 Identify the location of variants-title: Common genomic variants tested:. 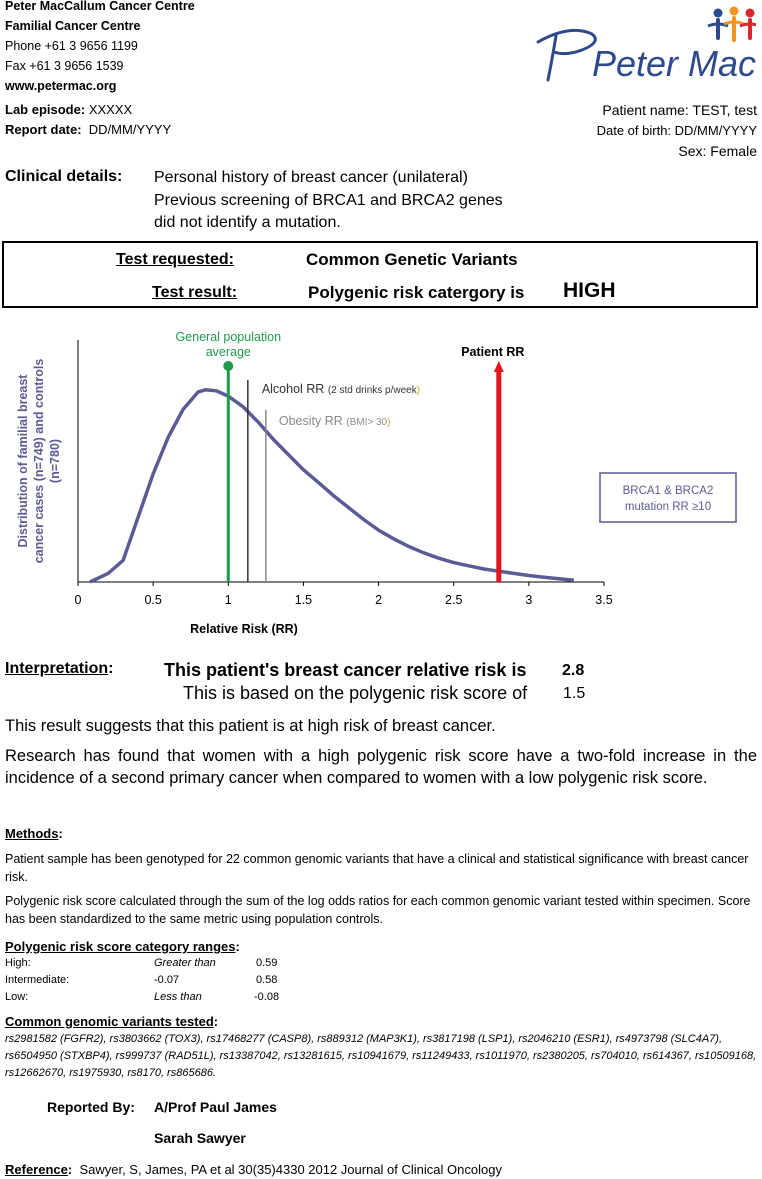
(112, 1021).